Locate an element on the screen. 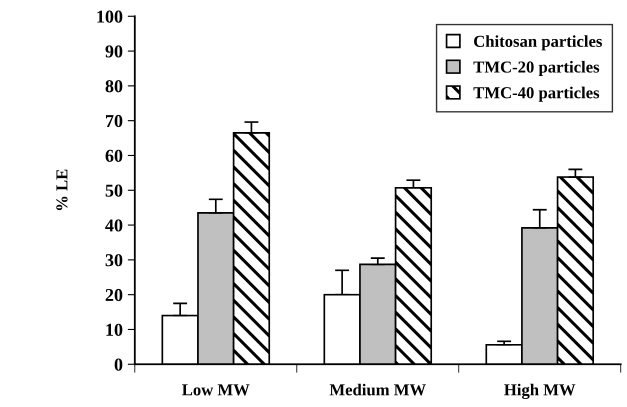 Image resolution: width=627 pixels, height=407 pixels. y-tick-label: 90 is located at coordinates (113, 51).